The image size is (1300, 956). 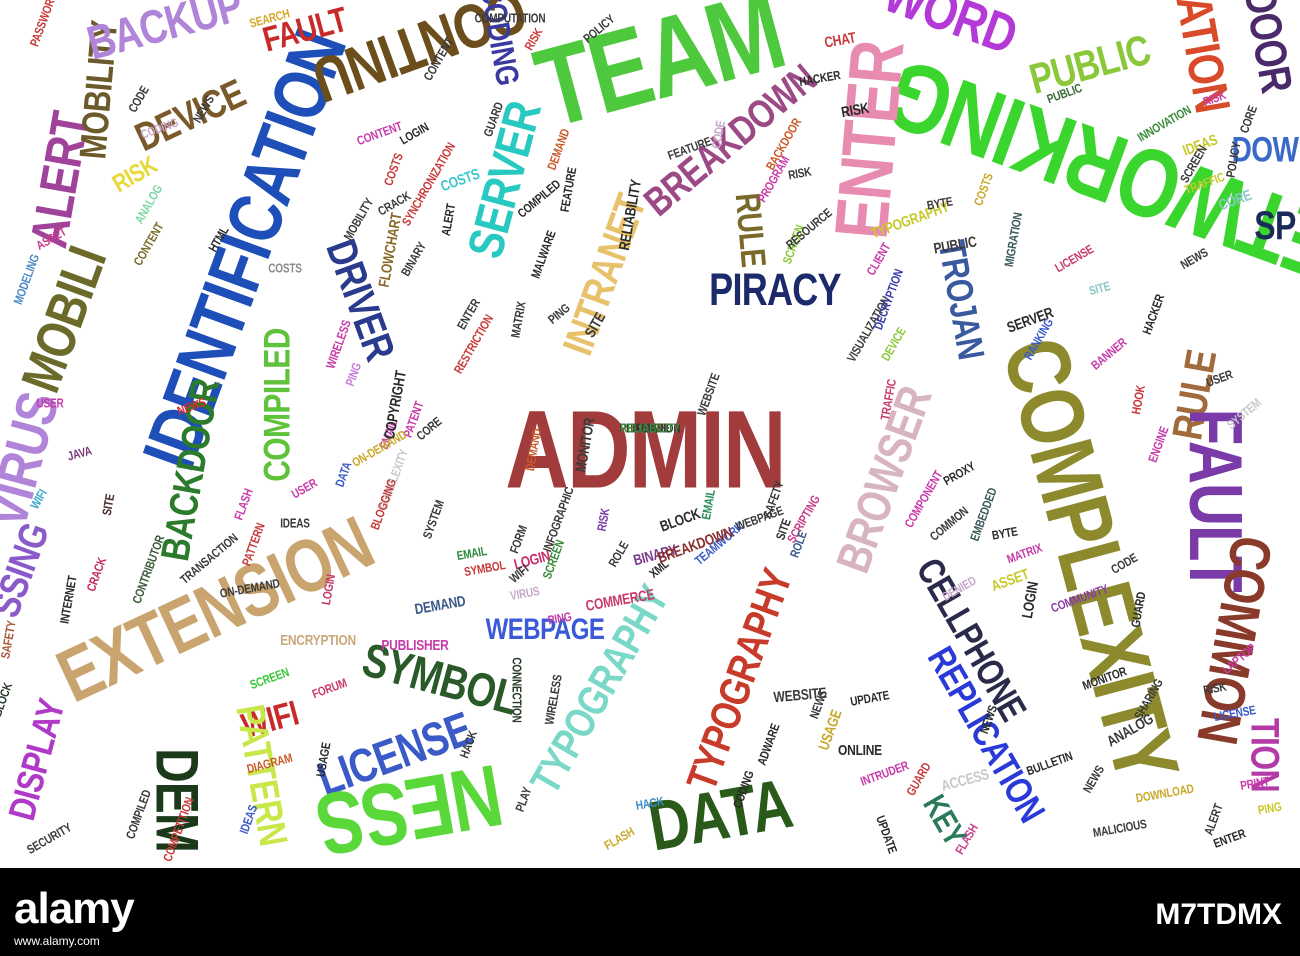 What do you see at coordinates (919, 779) in the screenshot?
I see `word-guard: GUARD` at bounding box center [919, 779].